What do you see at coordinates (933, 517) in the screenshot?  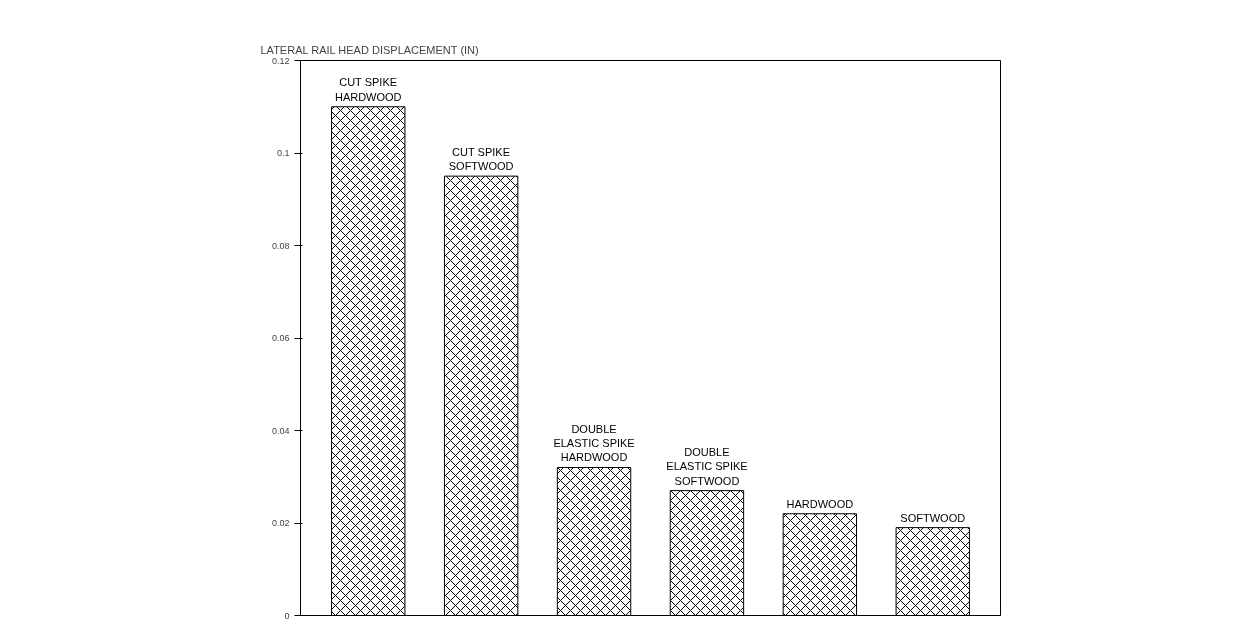 I see `x-tick-label: SOFTWOOD` at bounding box center [933, 517].